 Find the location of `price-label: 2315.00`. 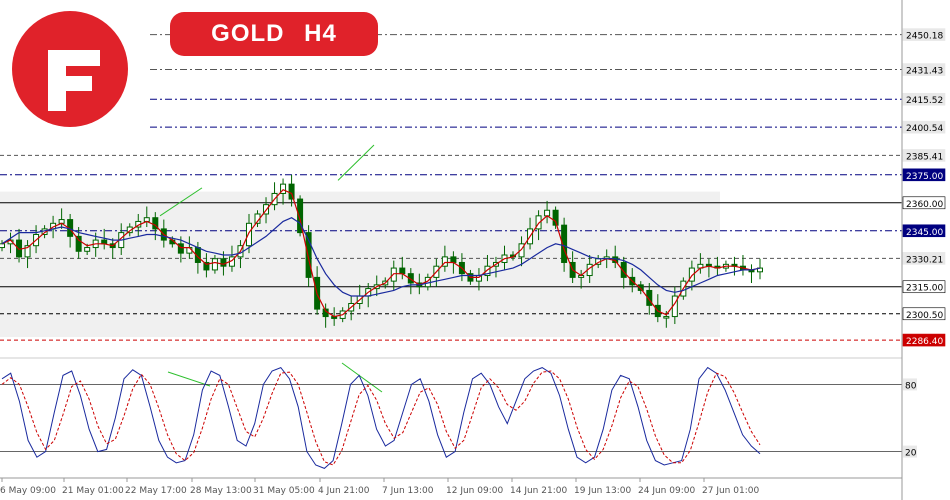

price-label: 2315.00 is located at coordinates (924, 289).